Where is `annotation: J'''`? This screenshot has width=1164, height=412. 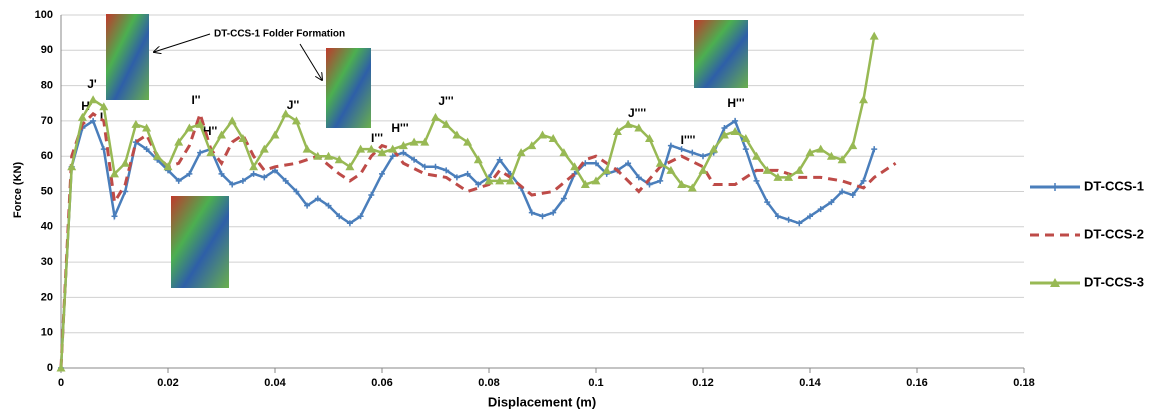
annotation: J''' is located at coordinates (445, 101).